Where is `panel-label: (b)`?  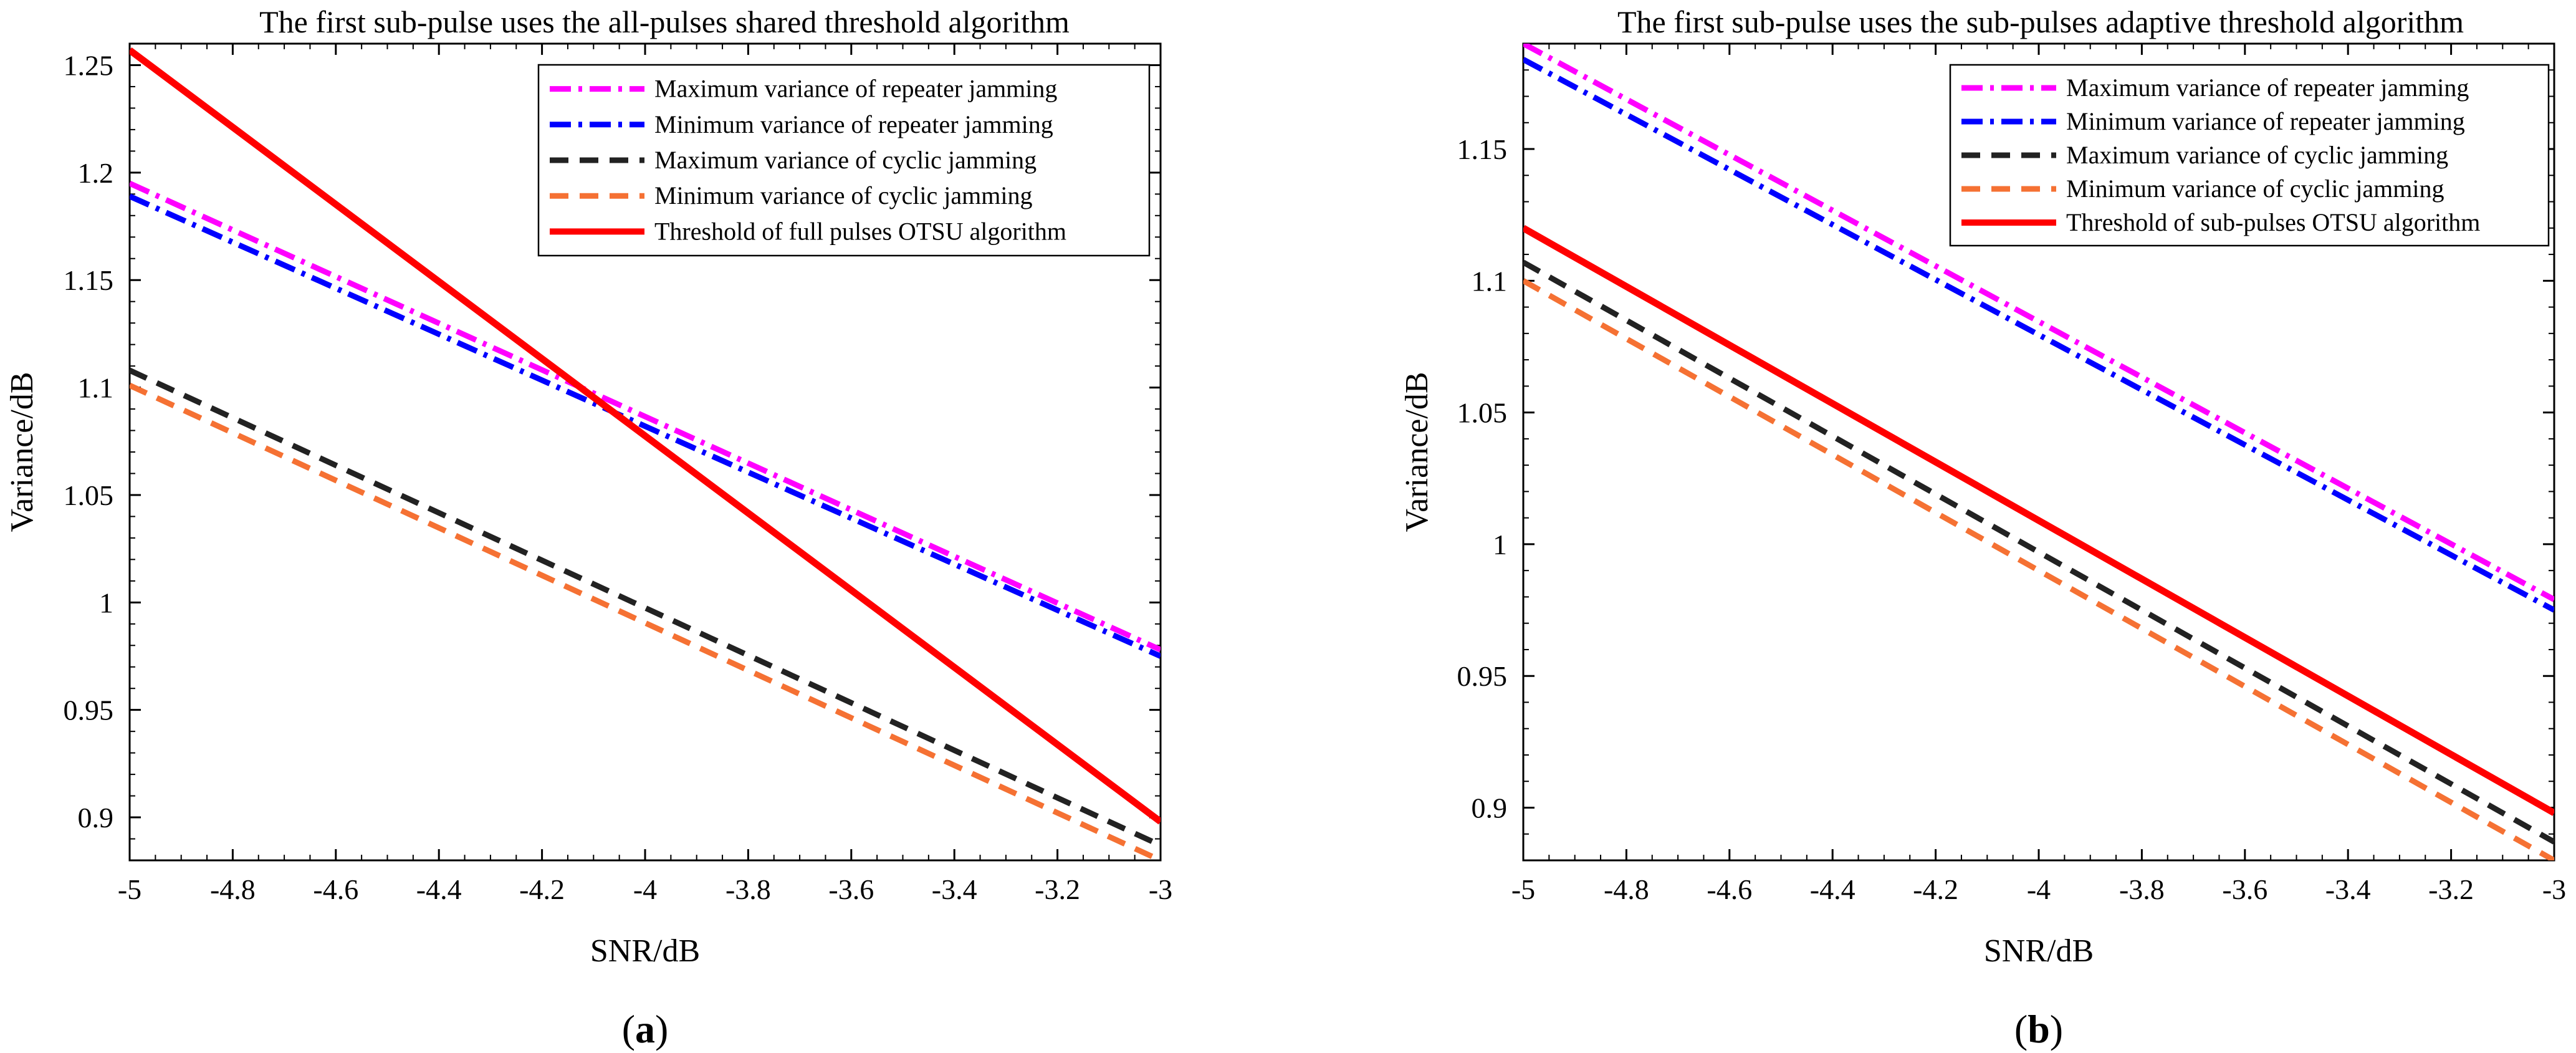 panel-label: (b) is located at coordinates (2039, 1029).